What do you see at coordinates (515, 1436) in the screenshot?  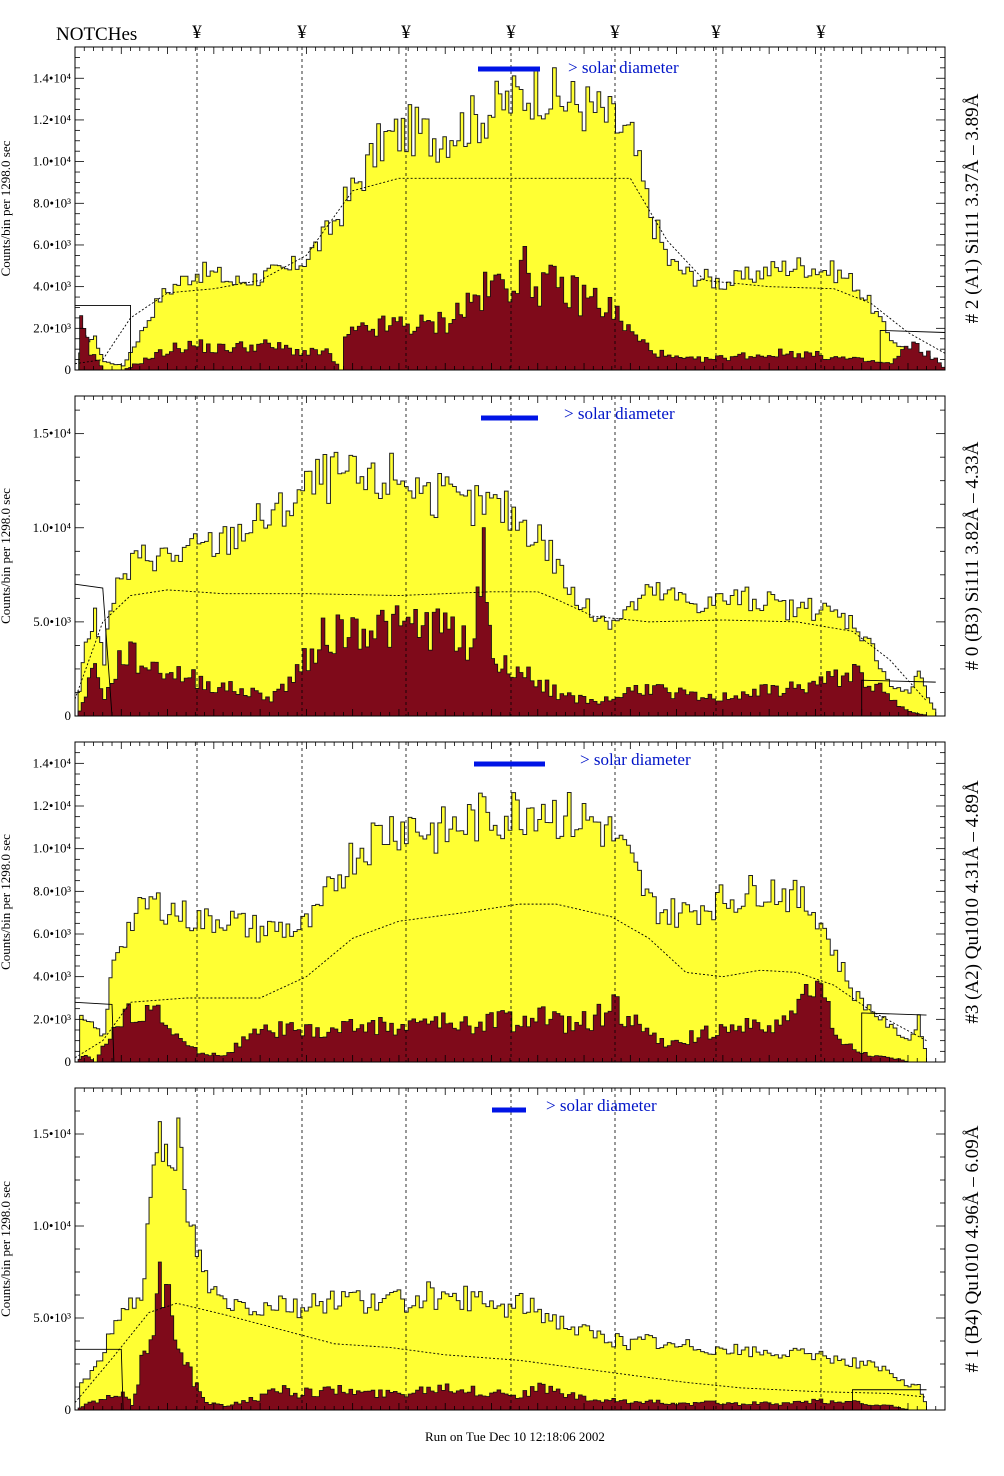 I see `run-timestamp: Run on Tue Dec 10 12:18:06 2002` at bounding box center [515, 1436].